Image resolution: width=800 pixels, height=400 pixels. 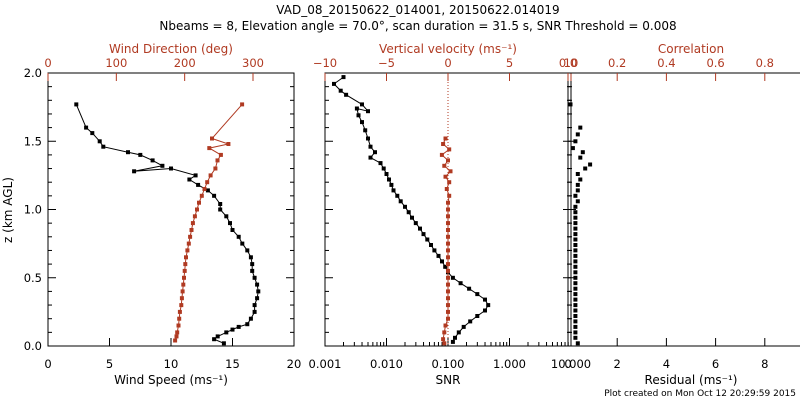 What do you see at coordinates (509, 63) in the screenshot?
I see `top-tick-label: 5` at bounding box center [509, 63].